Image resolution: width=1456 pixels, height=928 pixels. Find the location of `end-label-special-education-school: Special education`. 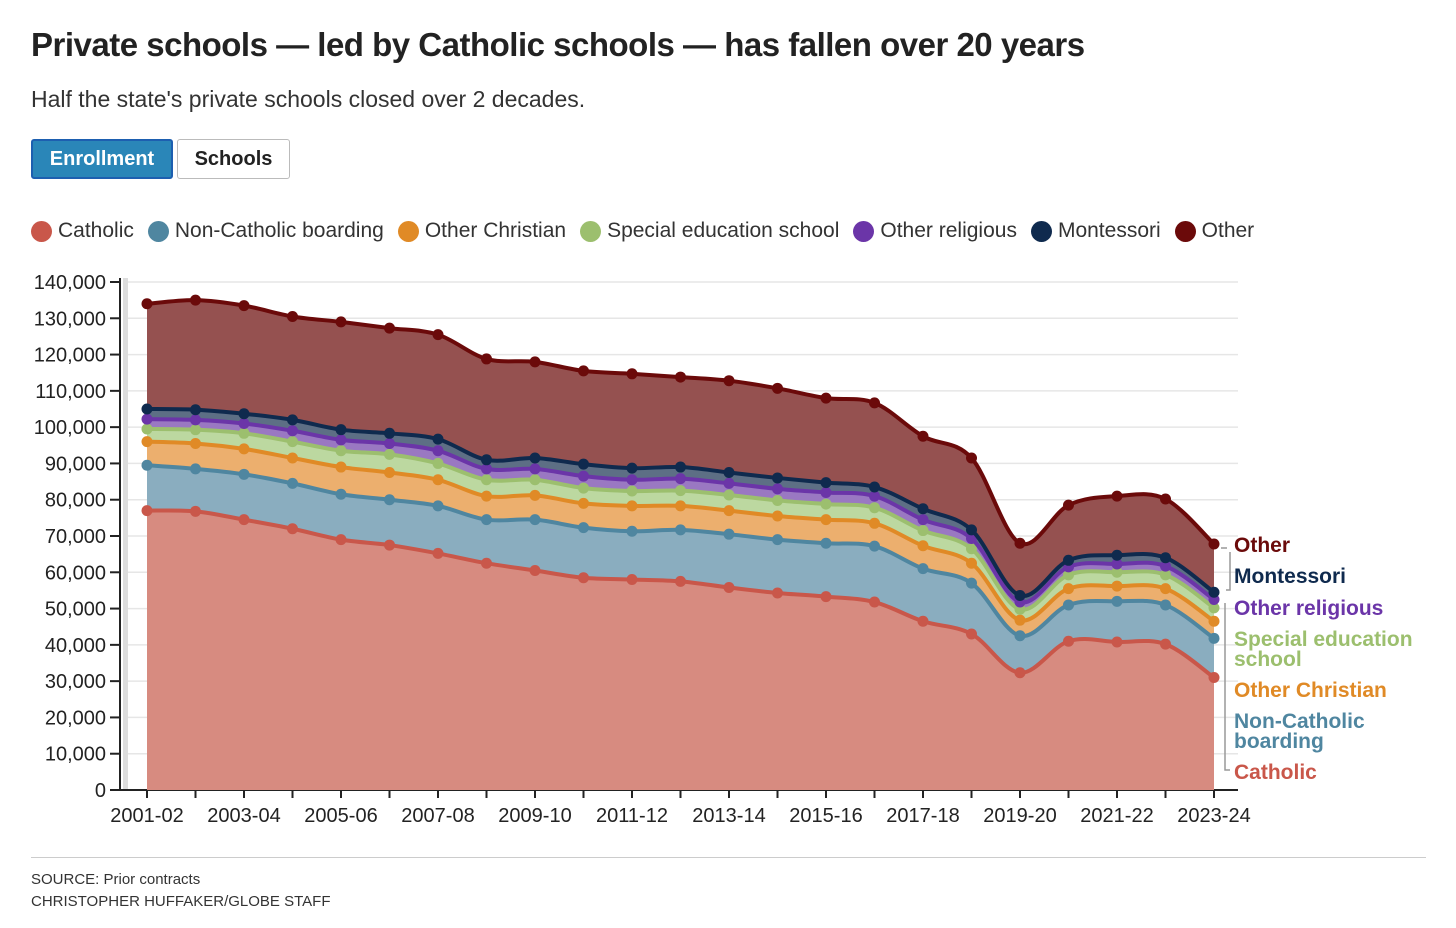

end-label-special-education-school: Special education is located at coordinates (1323, 639).